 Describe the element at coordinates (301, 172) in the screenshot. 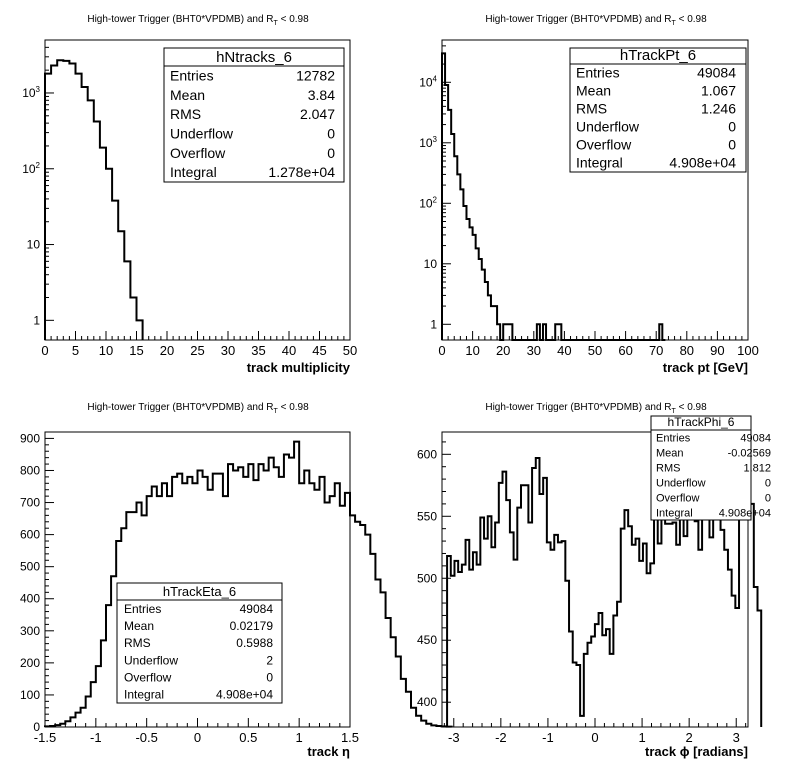

I see `stats-value: 1.278e+04` at that location.